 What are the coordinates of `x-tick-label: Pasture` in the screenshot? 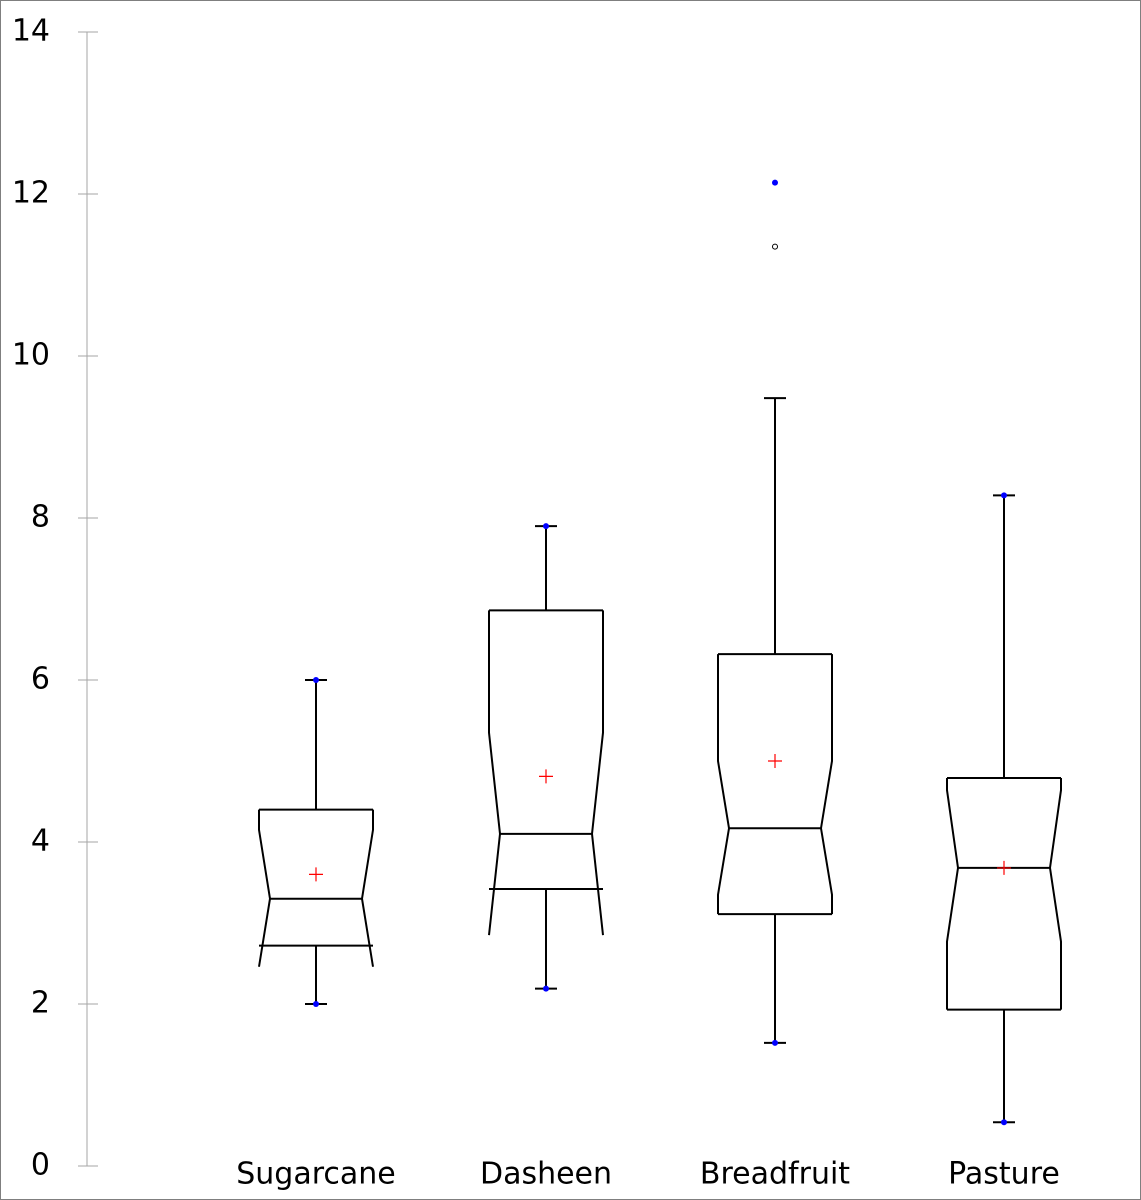 It's located at (1004, 1174).